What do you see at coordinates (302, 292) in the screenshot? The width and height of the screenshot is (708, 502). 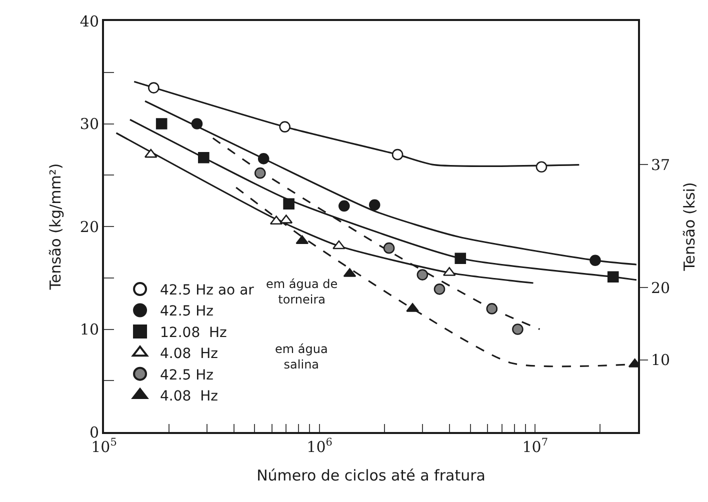 I see `annotation: em água de torneira` at bounding box center [302, 292].